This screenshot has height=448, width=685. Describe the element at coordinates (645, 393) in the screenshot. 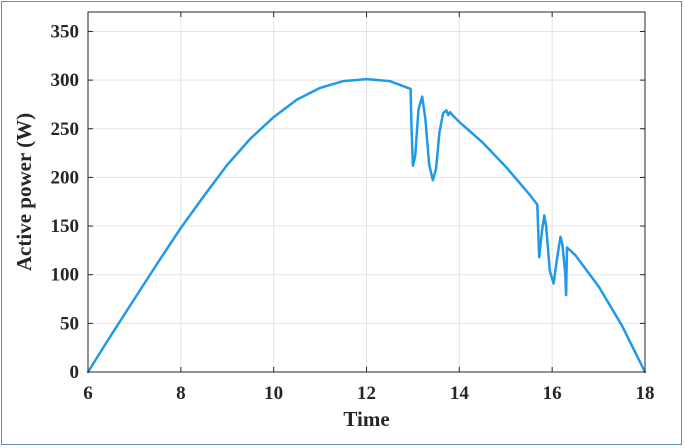

I see `x-tick-label: 18` at that location.